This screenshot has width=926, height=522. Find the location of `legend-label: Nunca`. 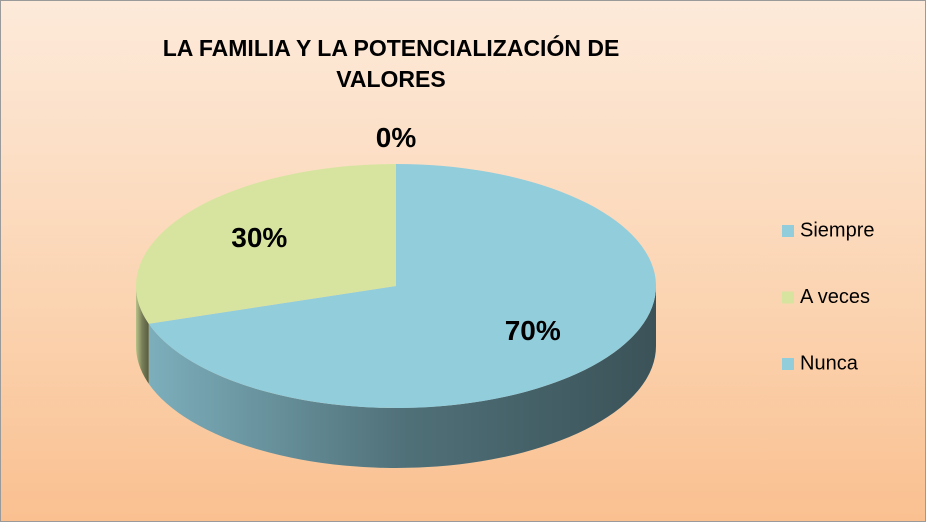

legend-label: Nunca is located at coordinates (829, 363).